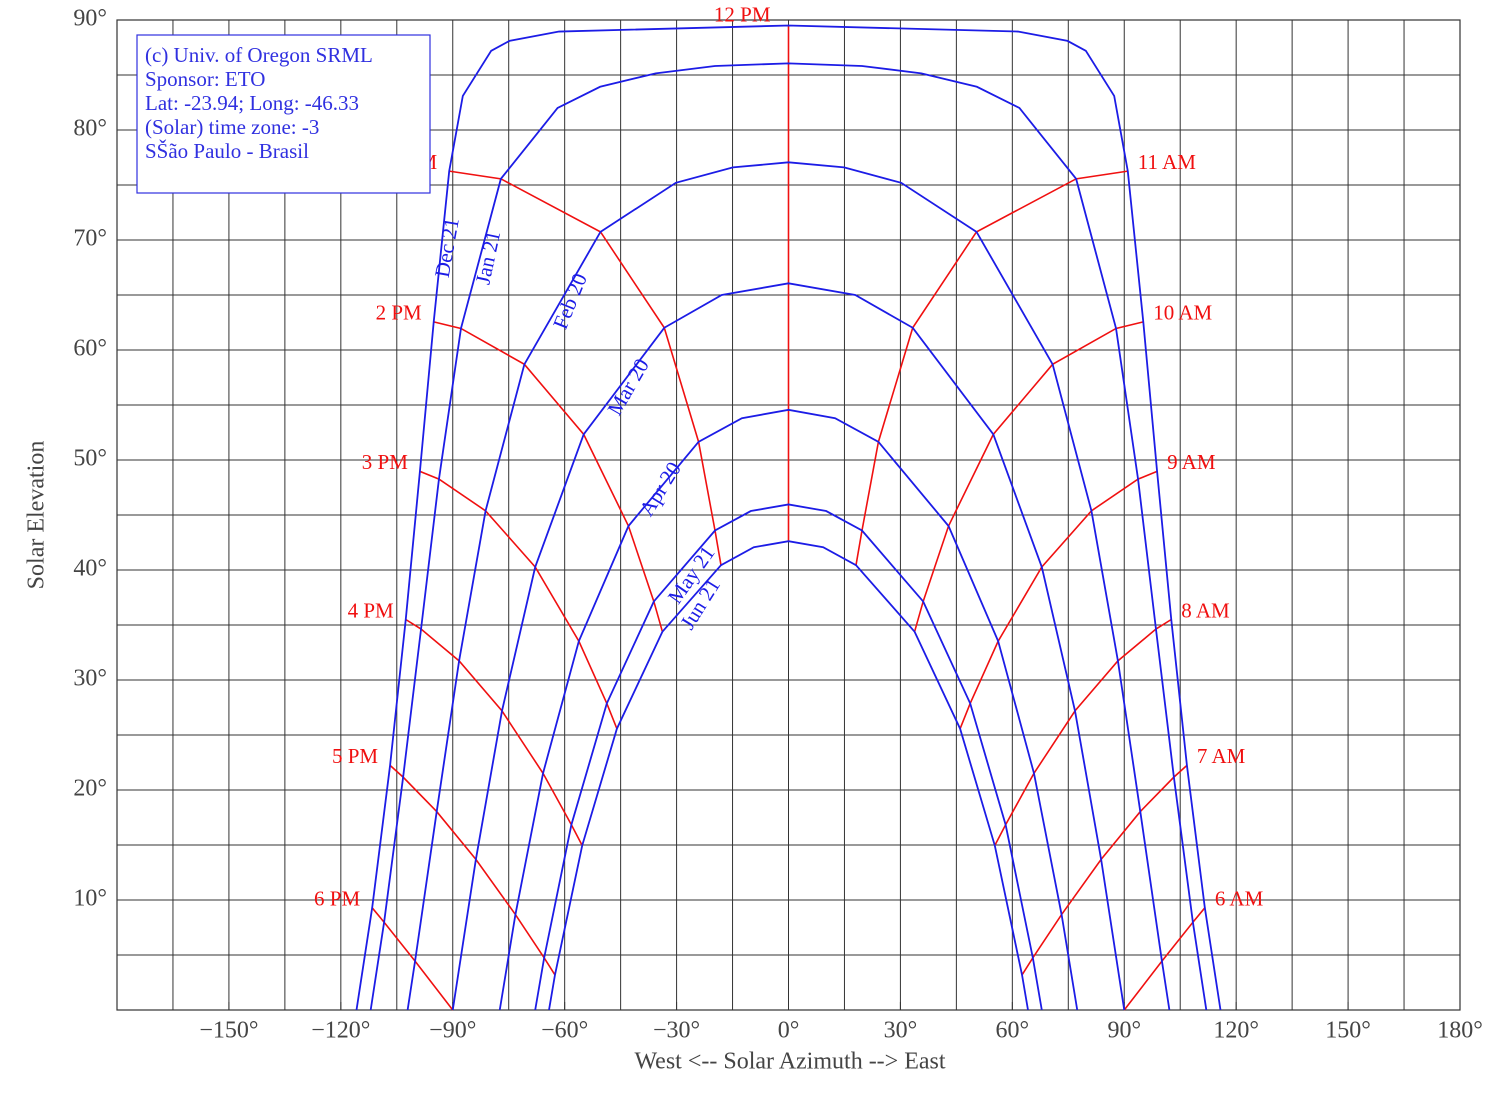 Image resolution: width=1500 pixels, height=1101 pixels. What do you see at coordinates (90, 239) in the screenshot?
I see `y-tick-label: 70°` at bounding box center [90, 239].